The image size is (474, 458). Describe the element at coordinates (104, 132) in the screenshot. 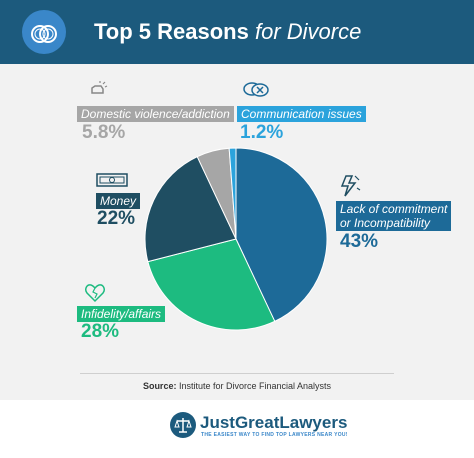

I see `pct-domestic-violence: 5.8%` at that location.